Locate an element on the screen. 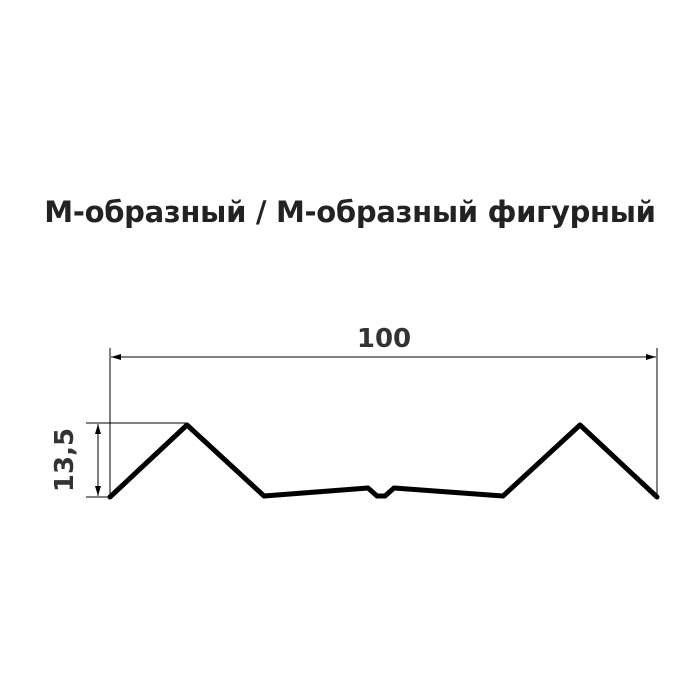  width-label: 100 is located at coordinates (384, 339).